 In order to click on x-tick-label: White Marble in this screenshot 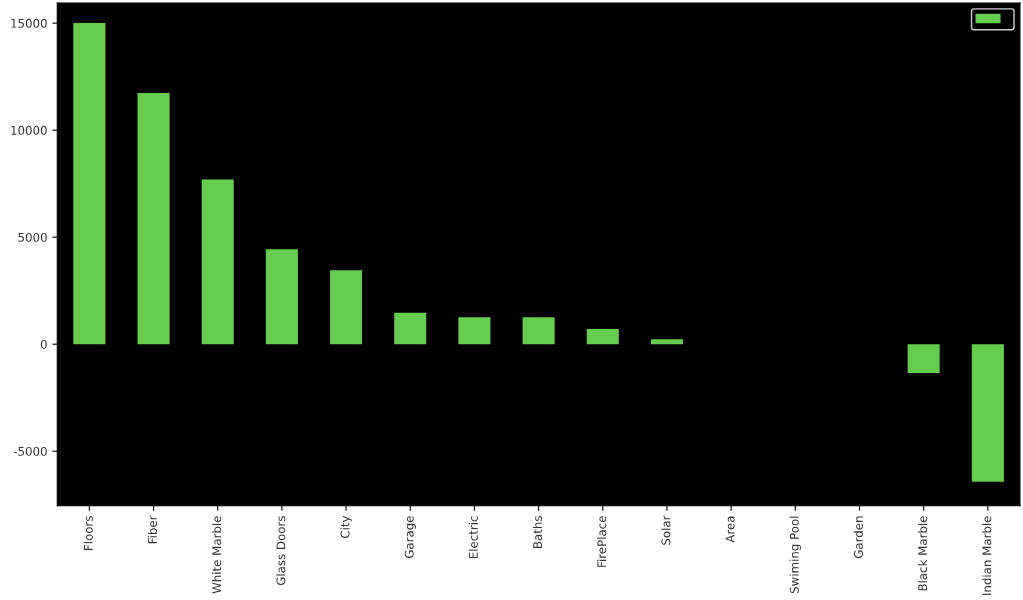, I will do `click(217, 555)`.